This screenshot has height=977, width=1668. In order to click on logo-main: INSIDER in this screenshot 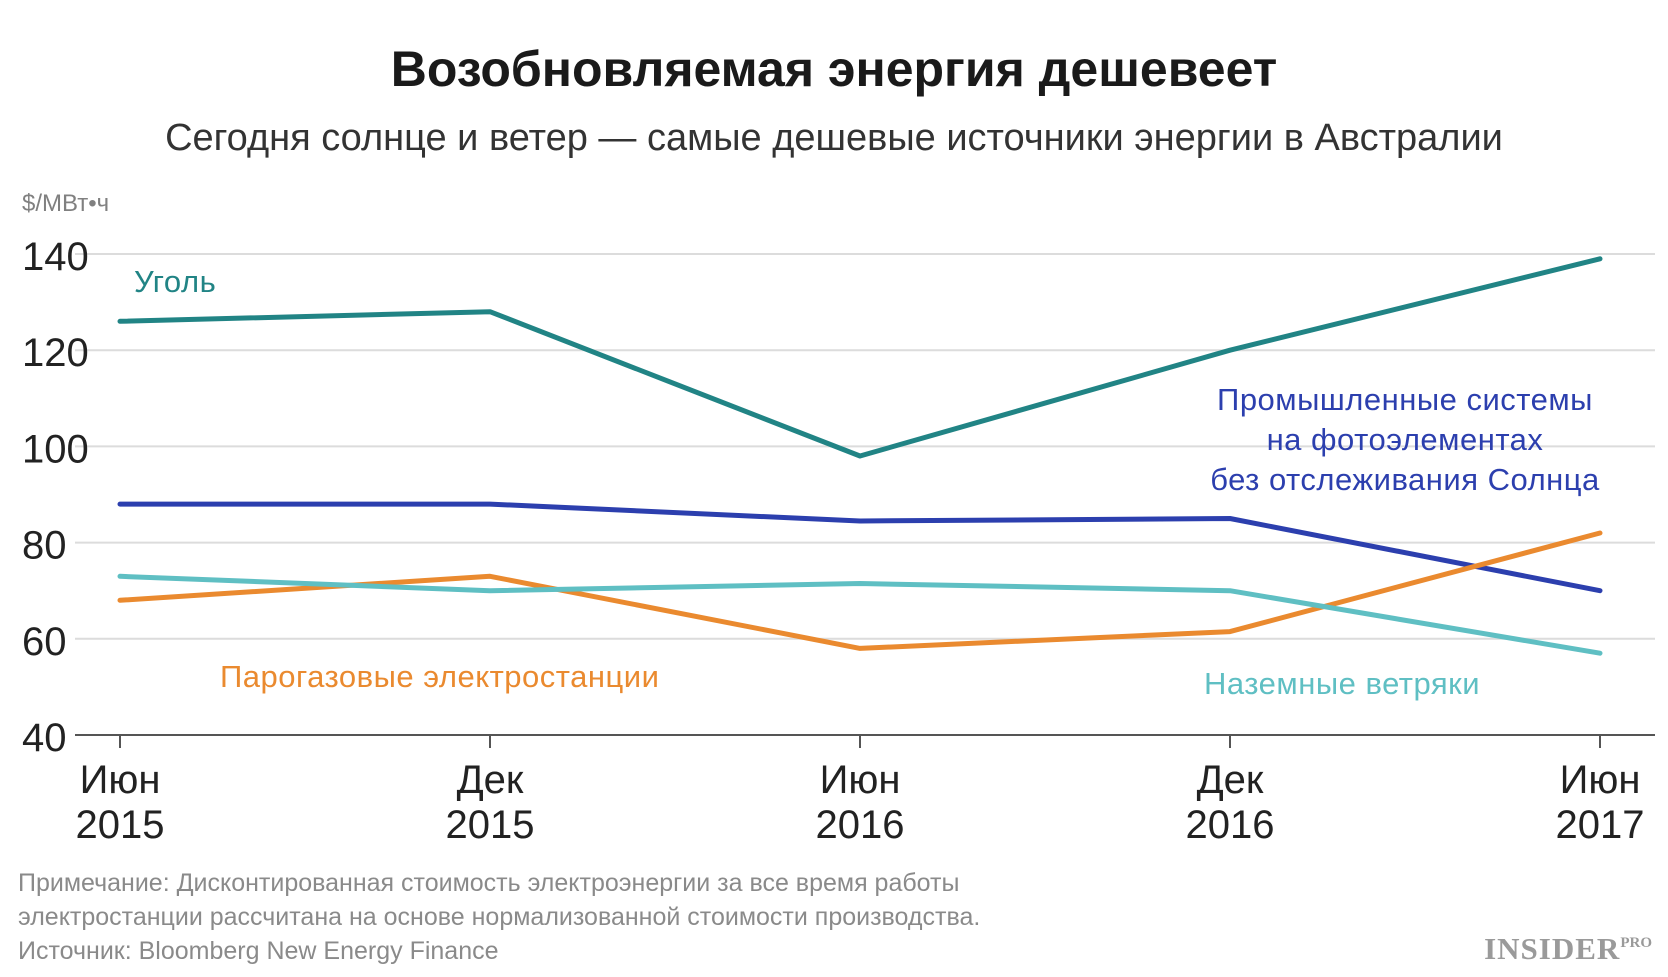, I will do `click(1552, 948)`.